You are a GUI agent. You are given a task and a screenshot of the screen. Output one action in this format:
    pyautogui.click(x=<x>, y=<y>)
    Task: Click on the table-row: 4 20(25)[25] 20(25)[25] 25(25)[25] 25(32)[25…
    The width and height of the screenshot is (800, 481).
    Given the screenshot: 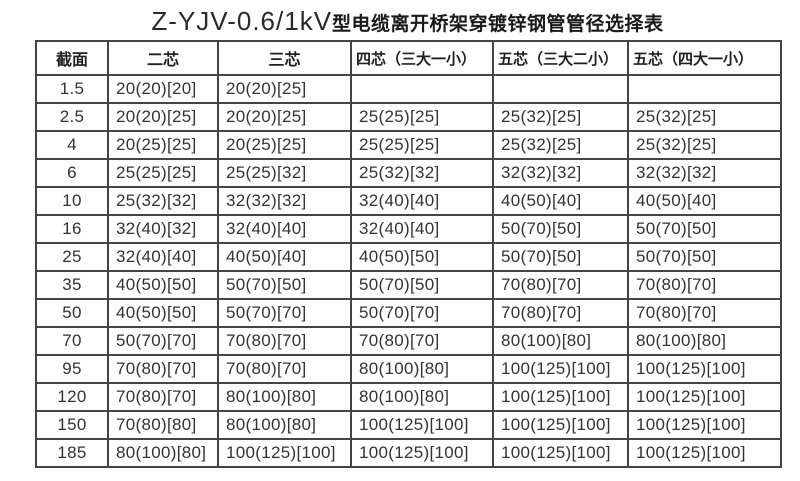 What is the action you would take?
    pyautogui.click(x=408, y=145)
    